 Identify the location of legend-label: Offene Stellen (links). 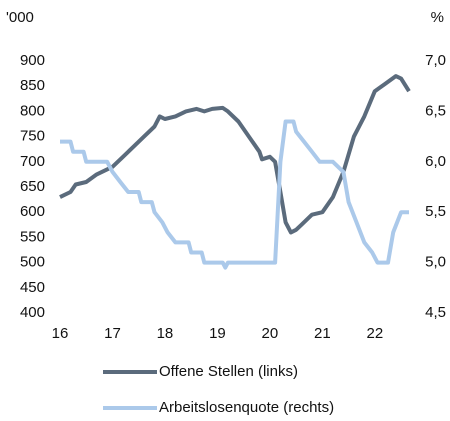
(228, 371).